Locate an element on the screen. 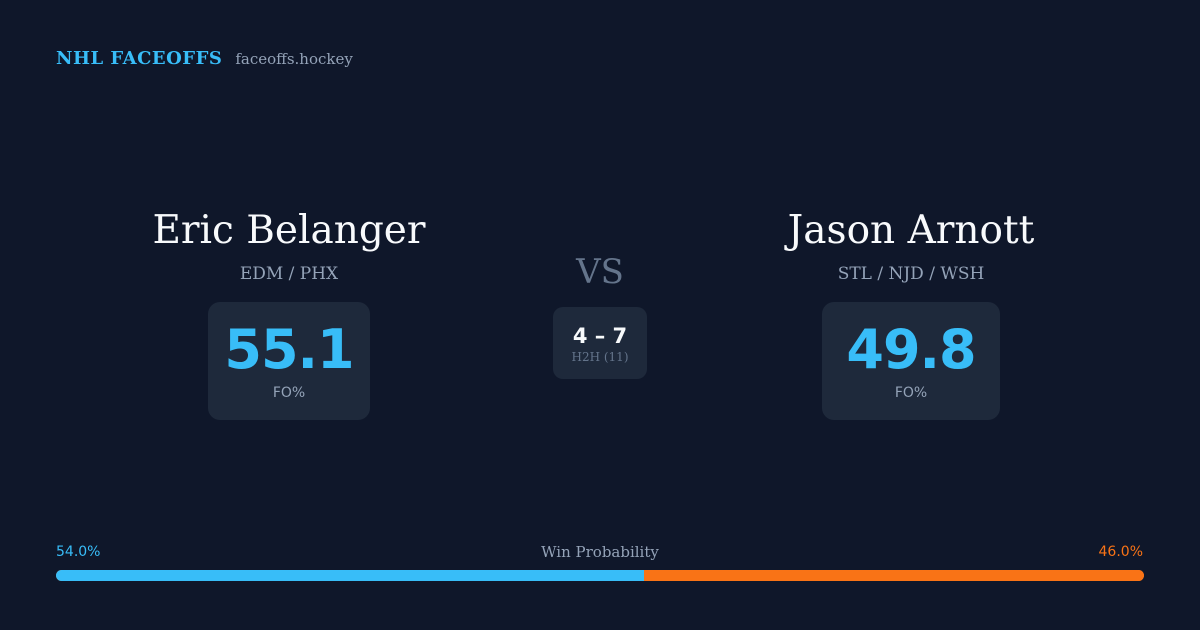 Image resolution: width=1200 pixels, height=630 pixels. head-to-head-card: 4 – 7 H2H (11) is located at coordinates (600, 343).